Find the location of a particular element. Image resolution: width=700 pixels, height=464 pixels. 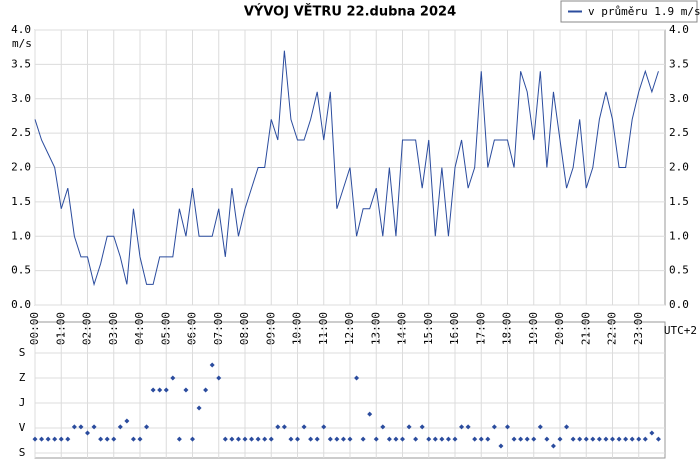

y-tick-label-right: 2.0 is located at coordinates (679, 167).